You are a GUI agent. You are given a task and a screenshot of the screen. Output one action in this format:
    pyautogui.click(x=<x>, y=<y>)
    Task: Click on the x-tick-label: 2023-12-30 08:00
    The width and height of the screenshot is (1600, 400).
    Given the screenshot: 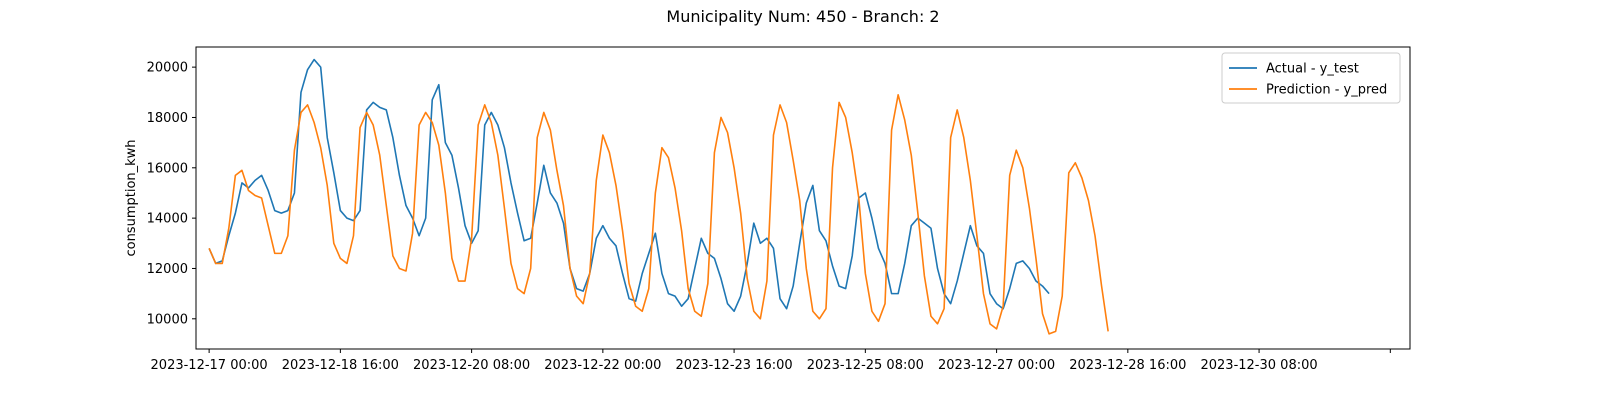 What is the action you would take?
    pyautogui.click(x=1258, y=365)
    